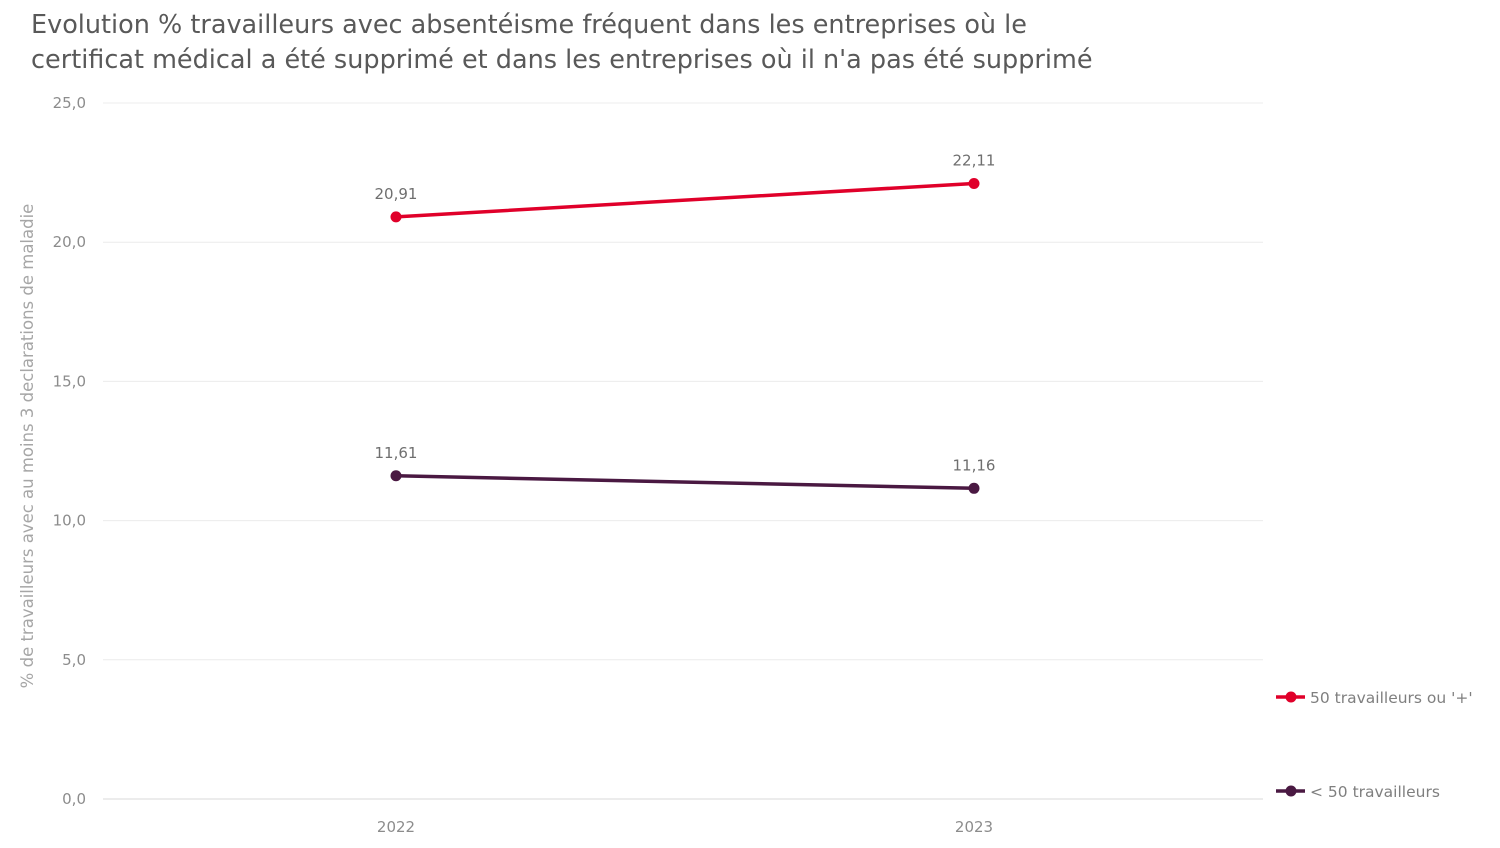  What do you see at coordinates (74, 660) in the screenshot?
I see `y-tick-label: 5,0` at bounding box center [74, 660].